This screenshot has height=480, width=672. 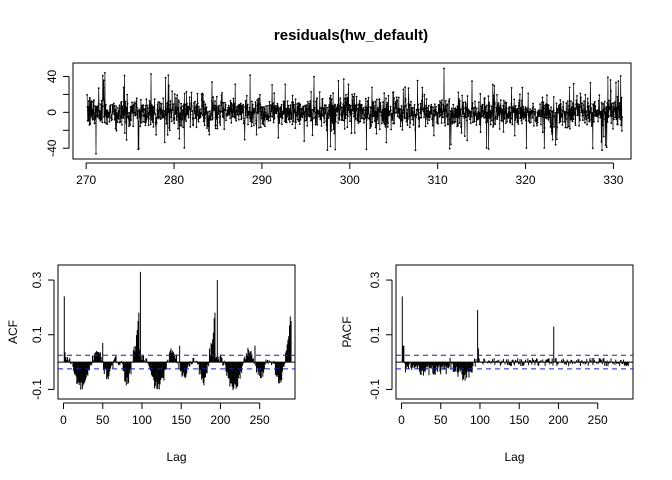 I want to click on y-axis: -40 0 40, so click(x=57, y=113).